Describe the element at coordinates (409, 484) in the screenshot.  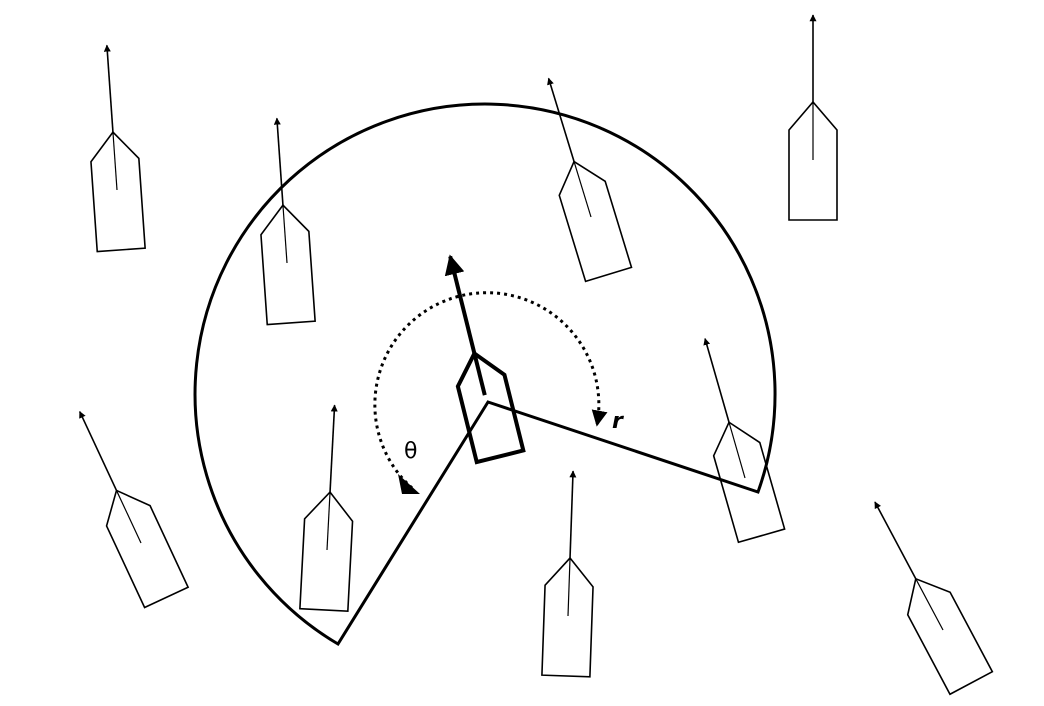
I see `angle-arc-arrowhead-left` at that location.